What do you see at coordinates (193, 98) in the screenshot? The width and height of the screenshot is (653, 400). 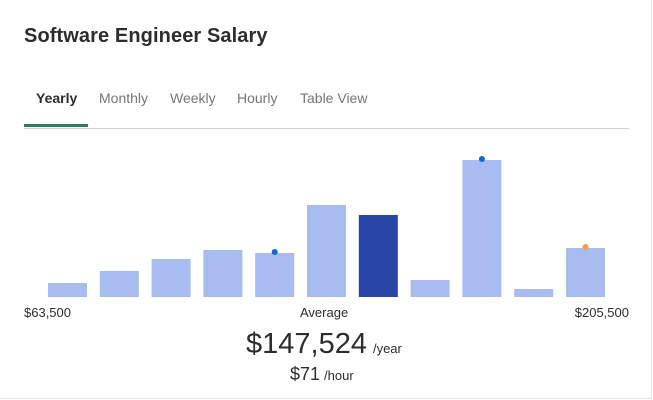 I see `tab-weekly: Weekly` at bounding box center [193, 98].